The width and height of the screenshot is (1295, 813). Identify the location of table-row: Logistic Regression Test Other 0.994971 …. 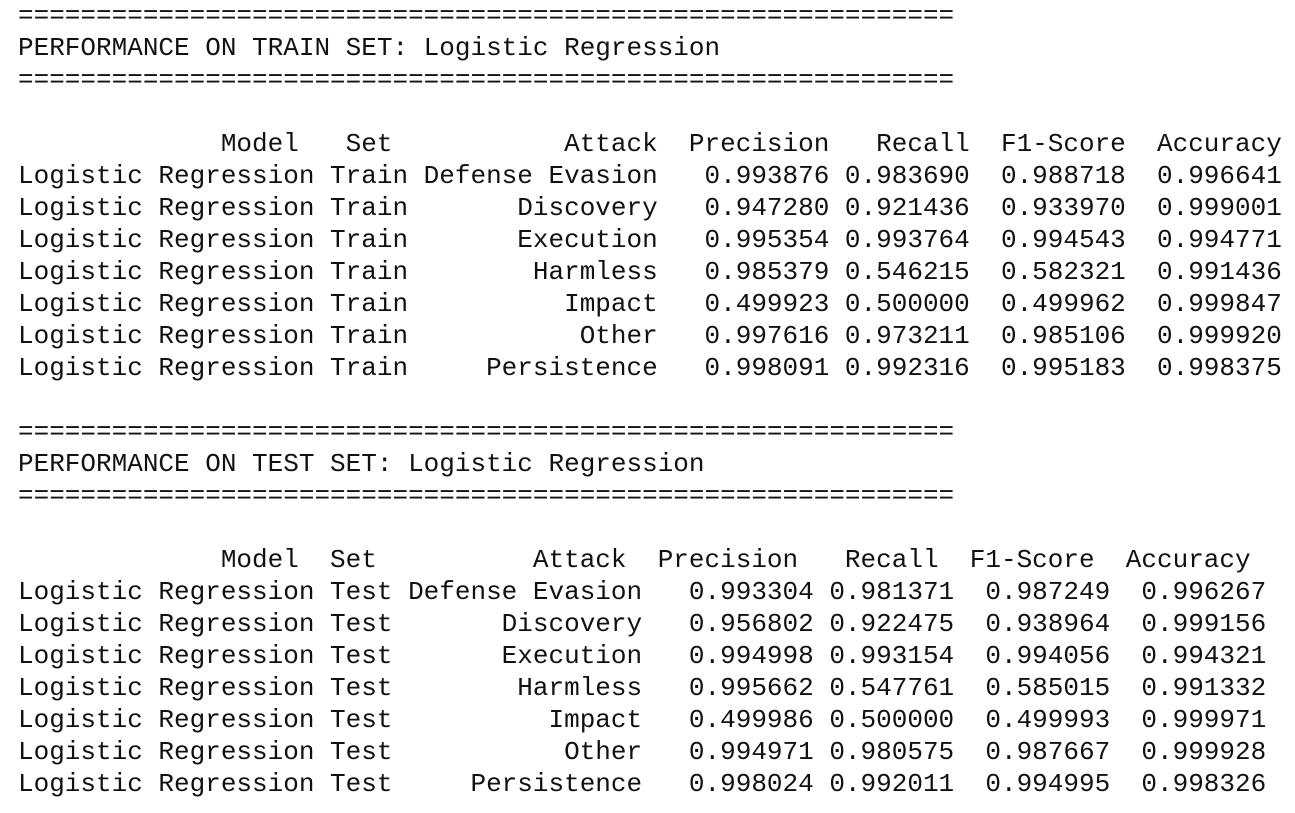
(642, 752).